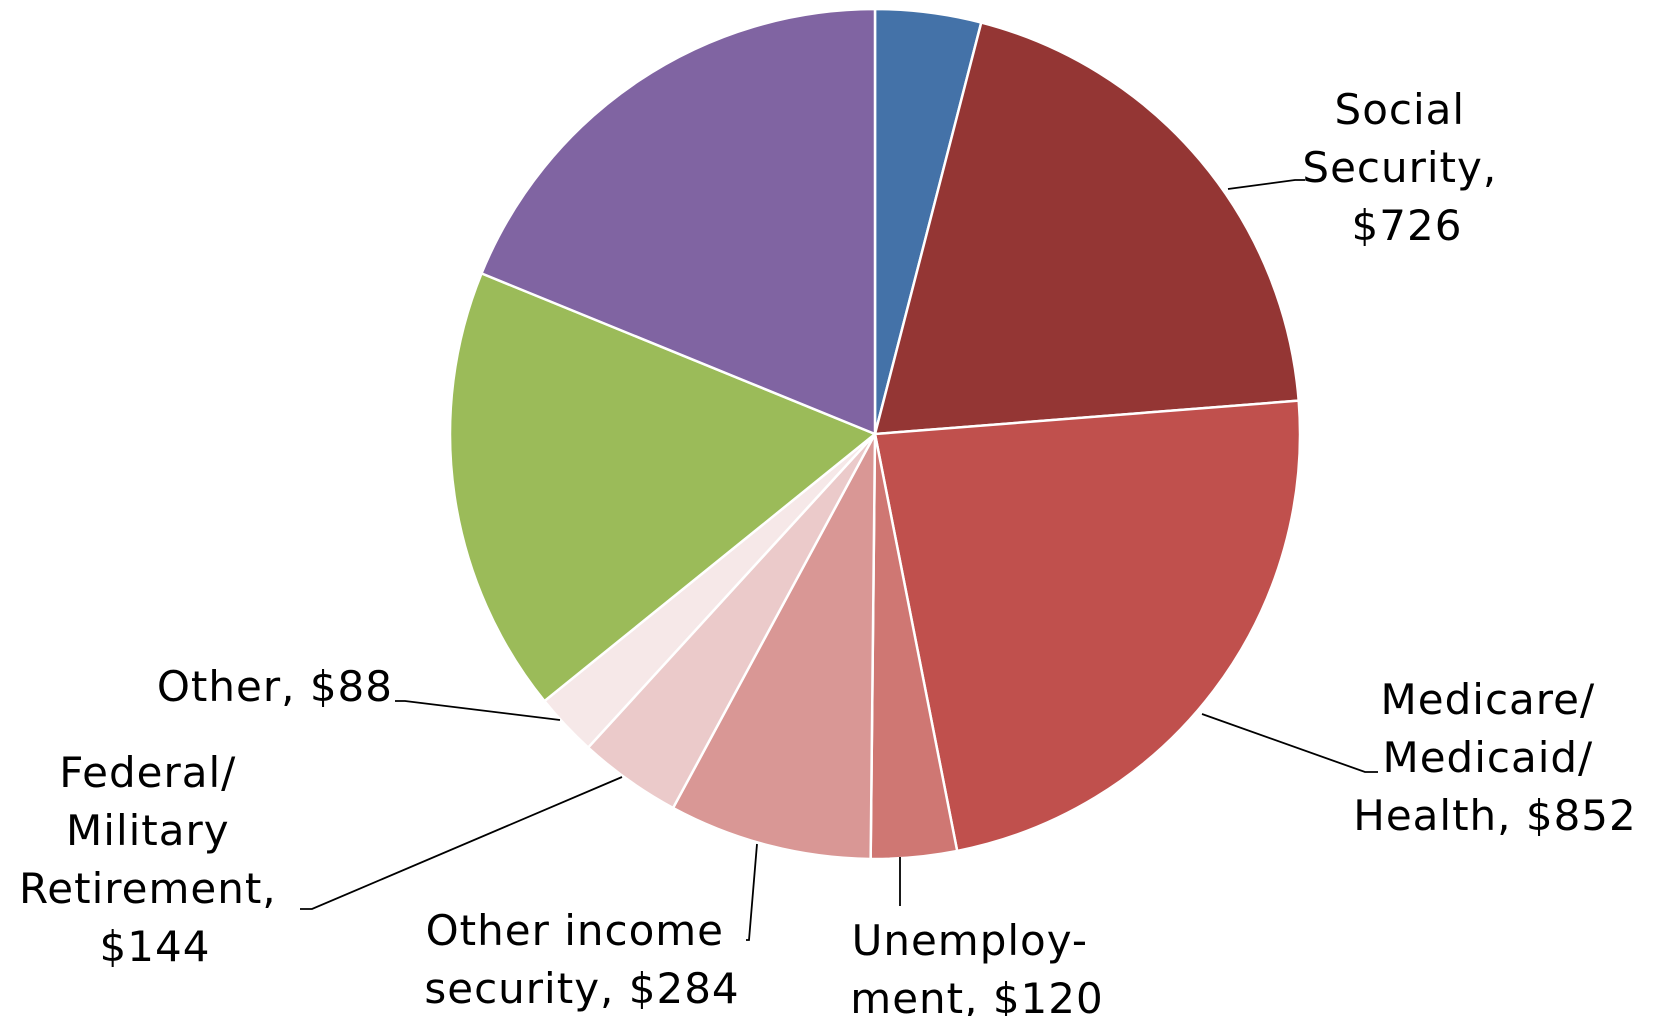 The image size is (1664, 1016). What do you see at coordinates (752, 892) in the screenshot?
I see `leader-other-income` at bounding box center [752, 892].